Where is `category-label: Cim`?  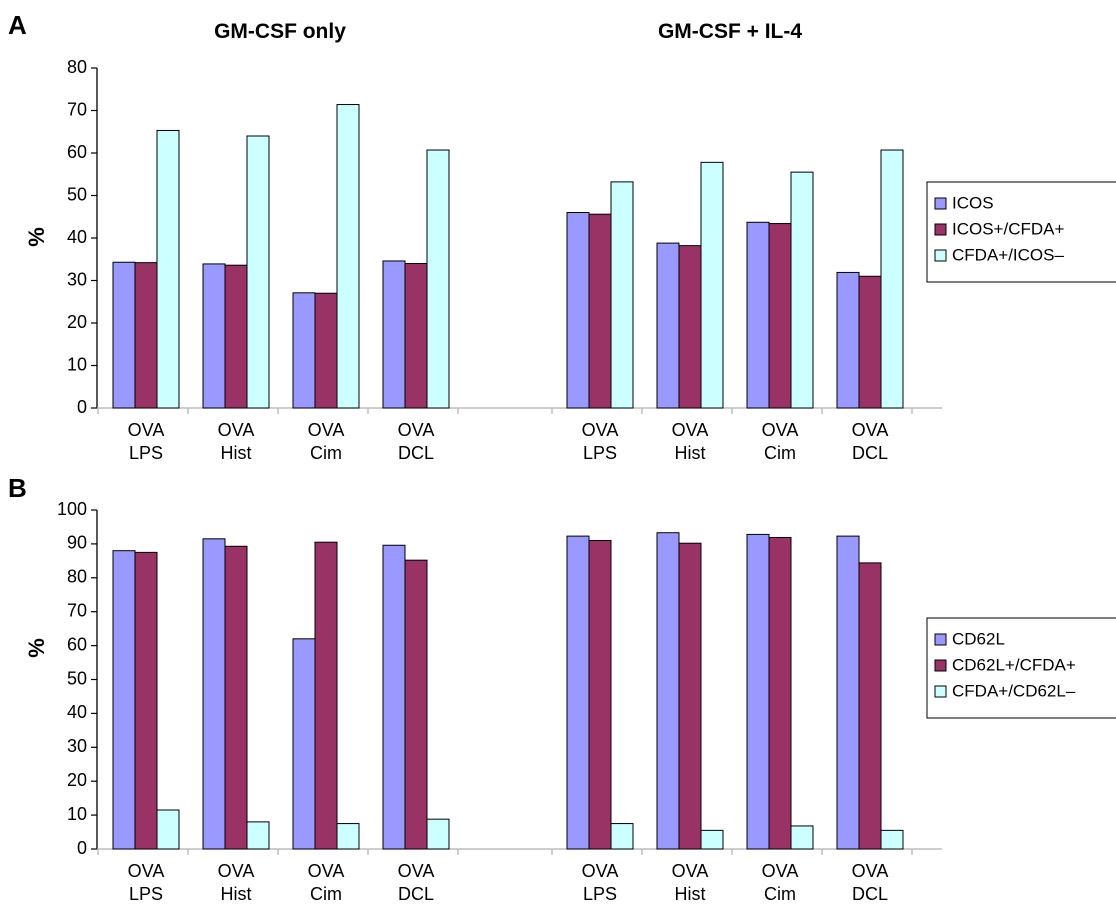 category-label: Cim is located at coordinates (326, 894).